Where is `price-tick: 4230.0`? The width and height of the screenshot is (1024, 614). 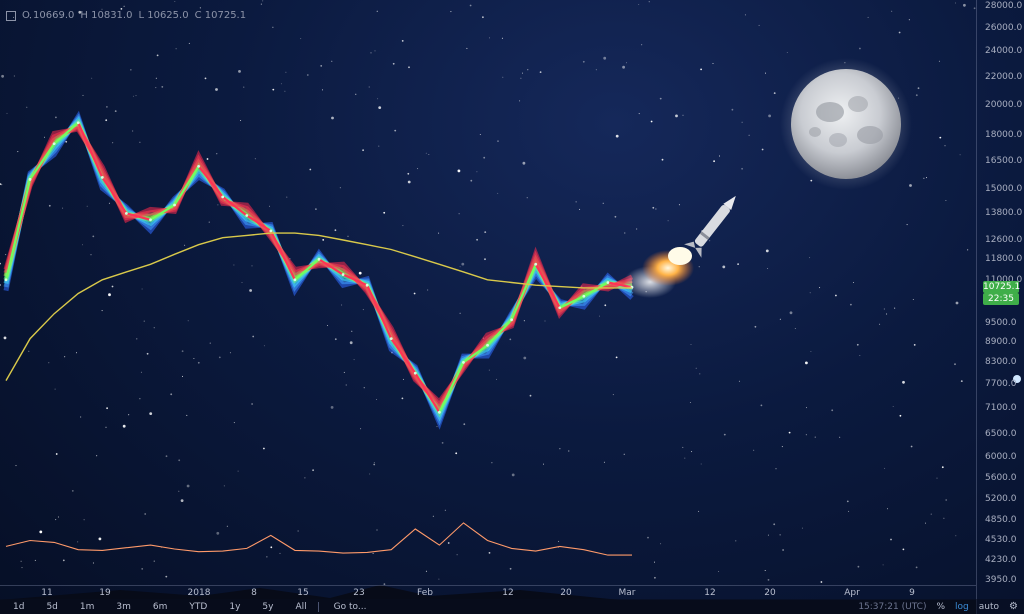
price-tick: 4230.0 is located at coordinates (1001, 559).